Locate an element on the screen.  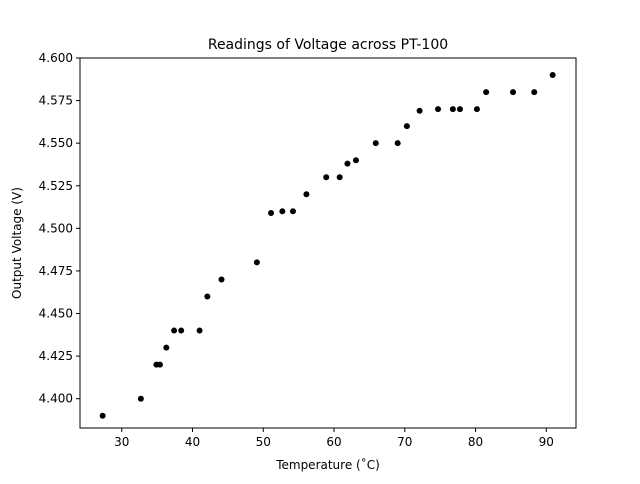
x-tick-label: 60 is located at coordinates (333, 442).